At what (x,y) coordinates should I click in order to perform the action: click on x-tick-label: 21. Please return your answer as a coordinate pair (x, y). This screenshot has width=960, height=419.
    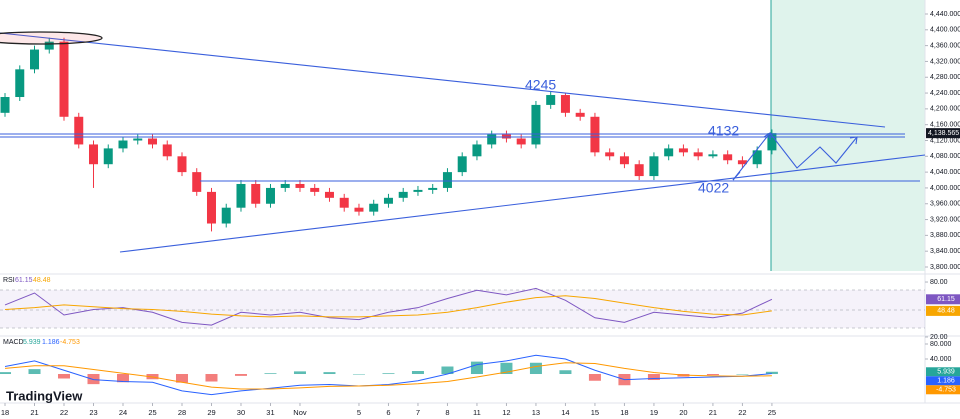
    Looking at the image, I should click on (713, 412).